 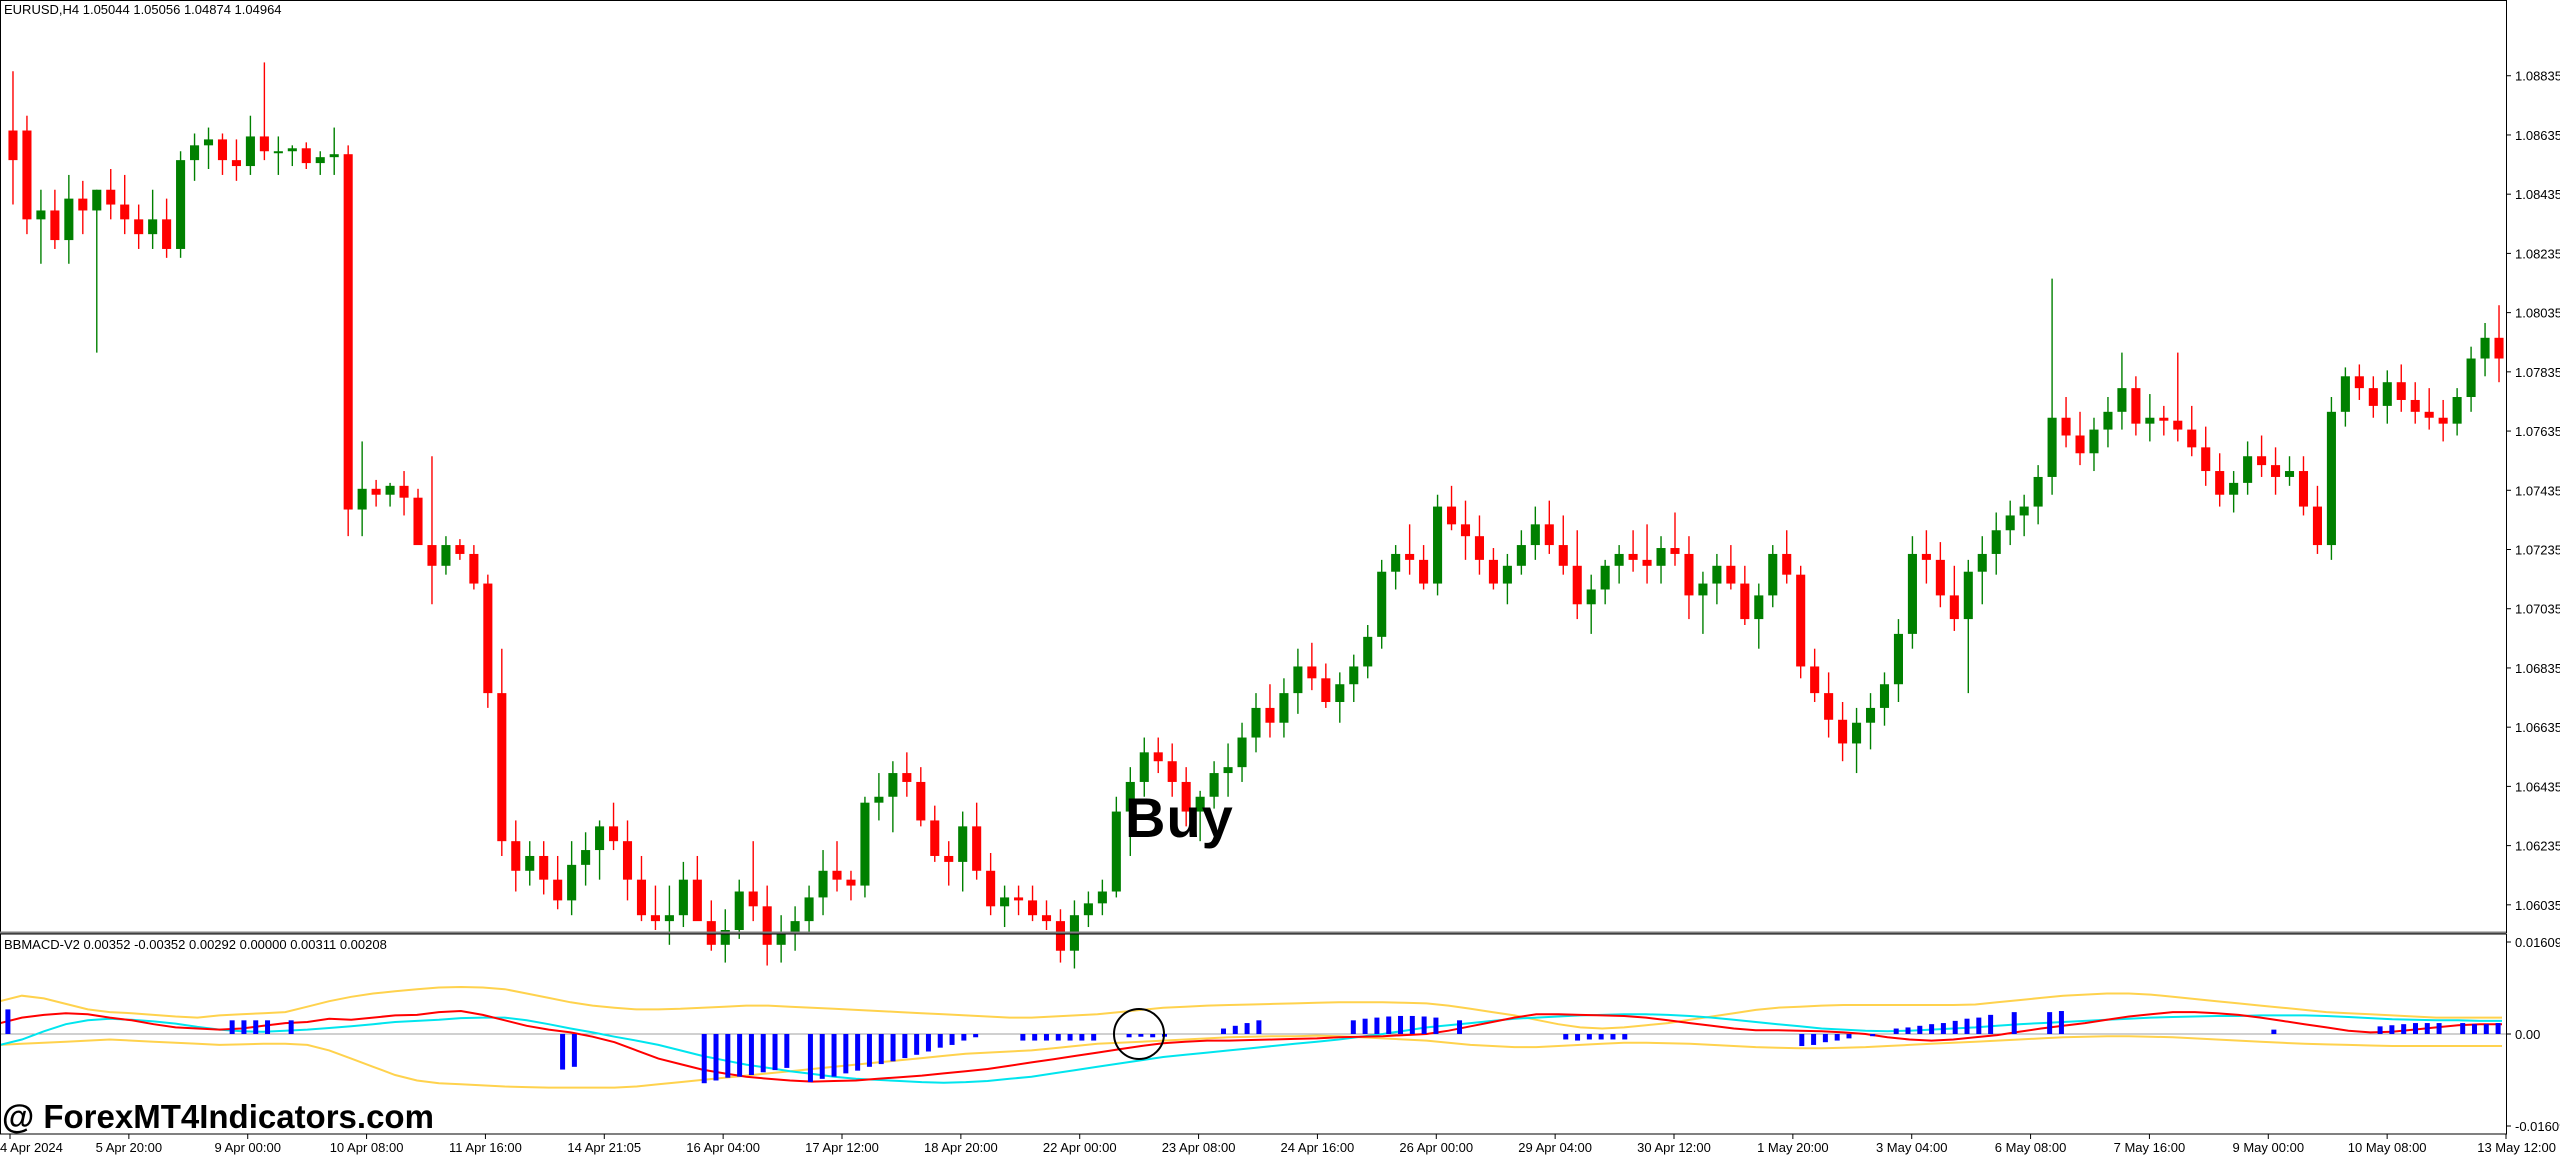 I want to click on time-tick-label: 14 Apr 21:05, so click(x=604, y=1147).